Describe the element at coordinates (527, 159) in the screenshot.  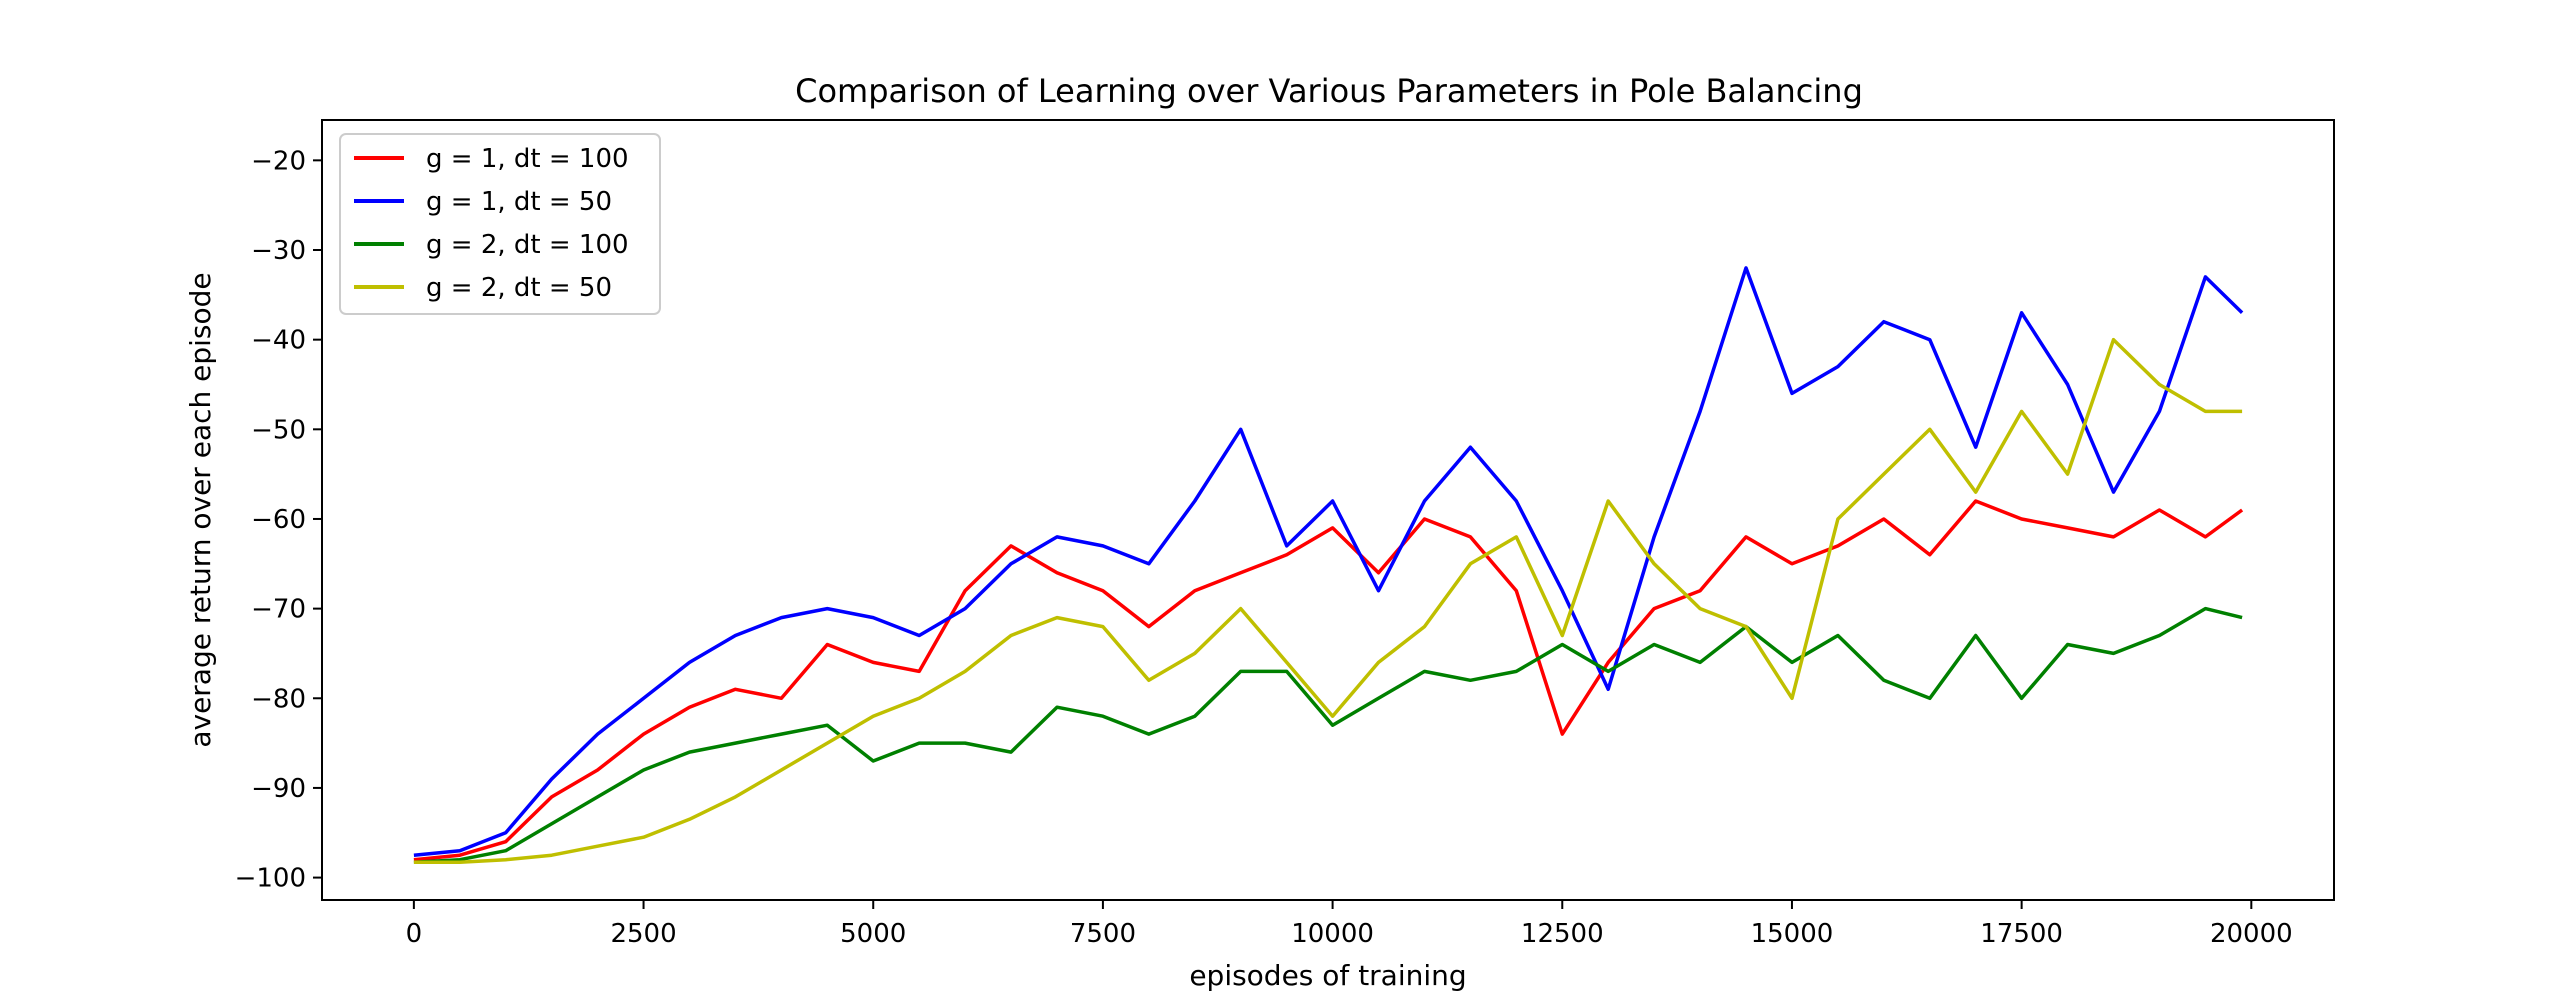
I see `legend-label-g1-dt100: g = 1, dt = 100` at that location.